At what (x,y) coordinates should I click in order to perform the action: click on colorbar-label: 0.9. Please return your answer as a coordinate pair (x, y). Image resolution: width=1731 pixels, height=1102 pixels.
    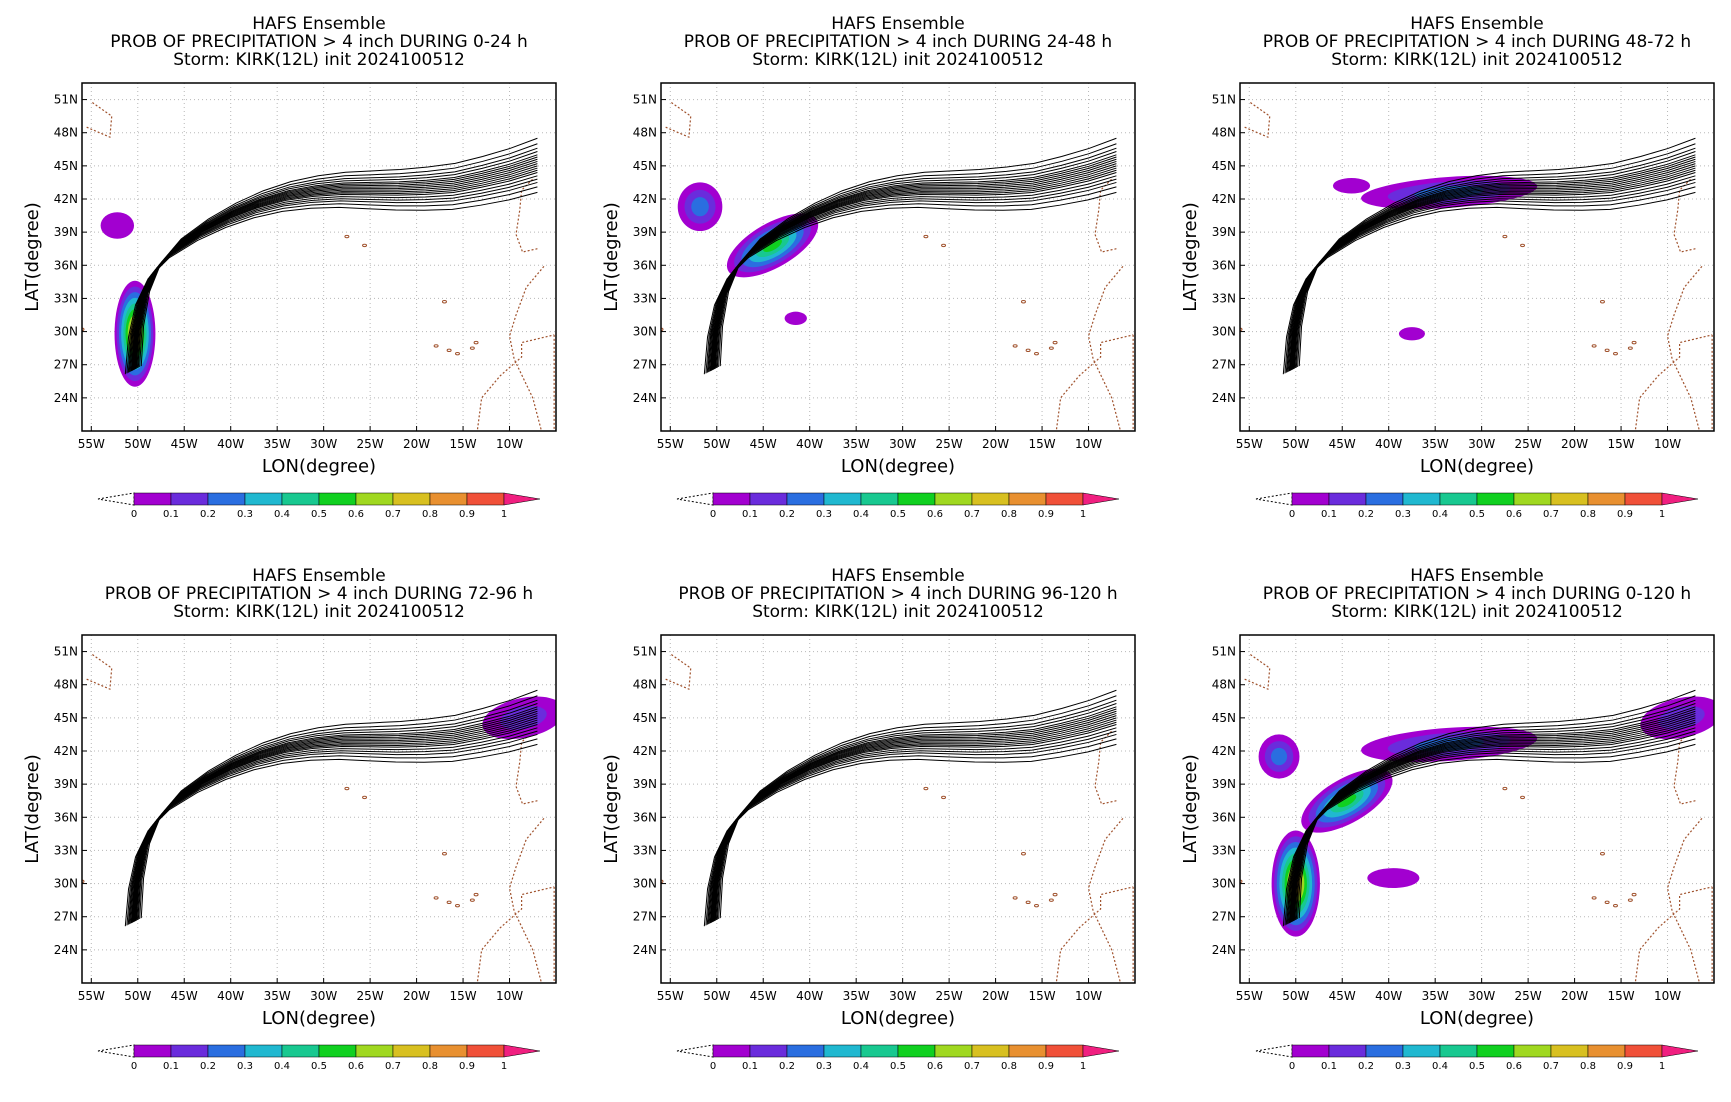
    Looking at the image, I should click on (467, 514).